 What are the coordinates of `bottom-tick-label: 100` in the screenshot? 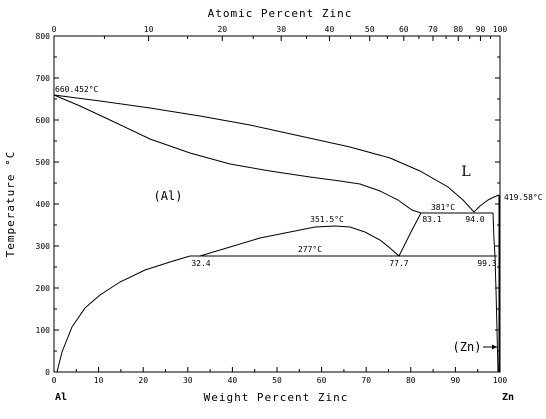 It's located at (500, 380).